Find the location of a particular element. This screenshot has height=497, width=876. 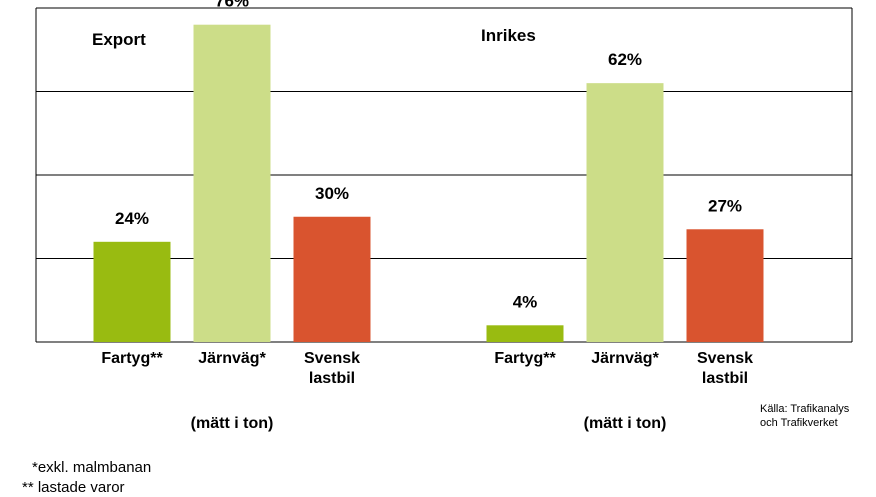

footnote: ** lastade varor is located at coordinates (73, 487).